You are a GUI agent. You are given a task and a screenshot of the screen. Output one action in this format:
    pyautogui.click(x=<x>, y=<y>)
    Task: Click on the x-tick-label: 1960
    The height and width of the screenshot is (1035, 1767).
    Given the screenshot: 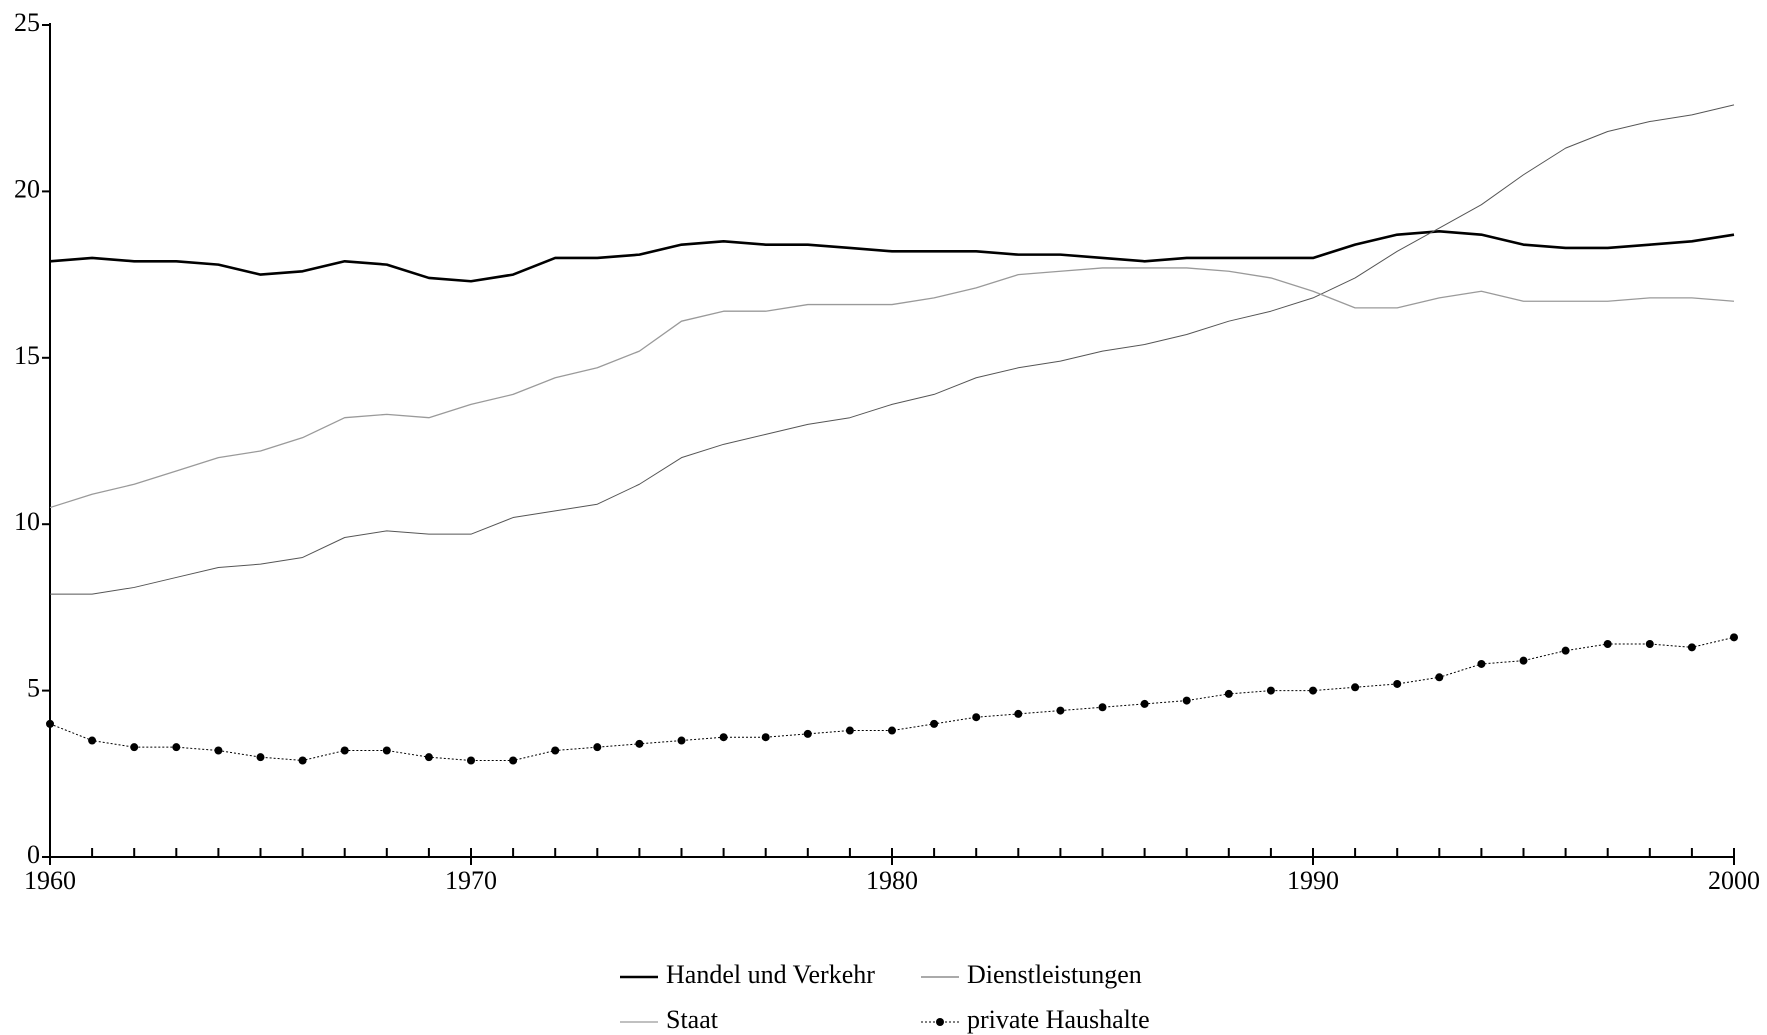 What is the action you would take?
    pyautogui.click(x=50, y=880)
    